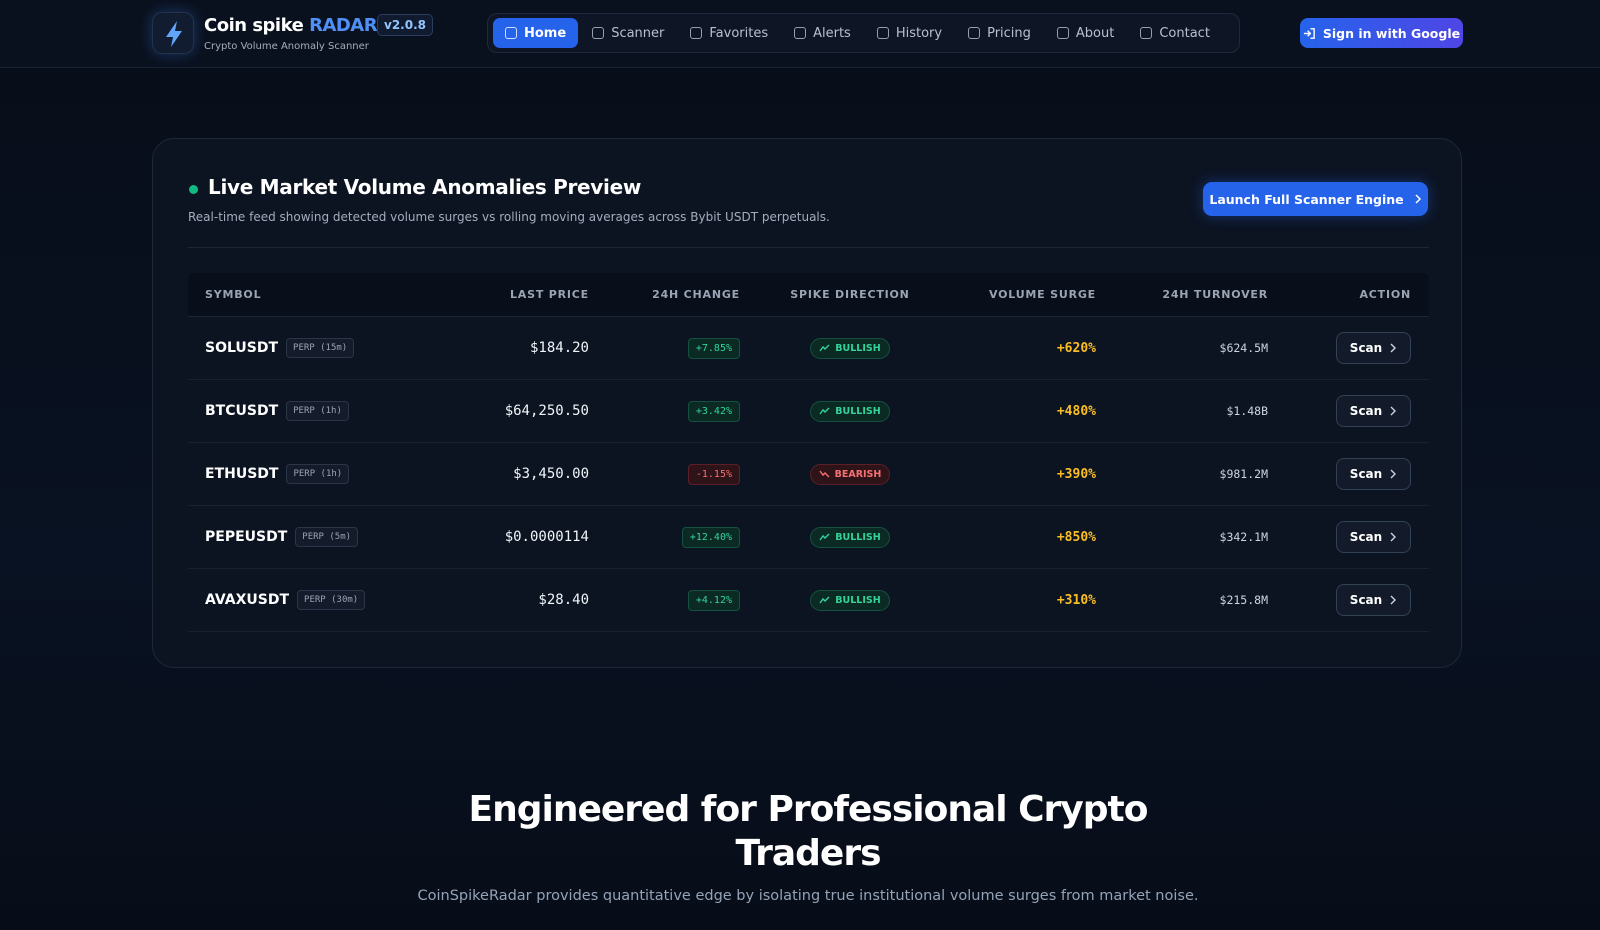 This screenshot has height=930, width=1600. Describe the element at coordinates (286, 46) in the screenshot. I see `tagline: Crypto Volume Anomaly Scanner` at that location.